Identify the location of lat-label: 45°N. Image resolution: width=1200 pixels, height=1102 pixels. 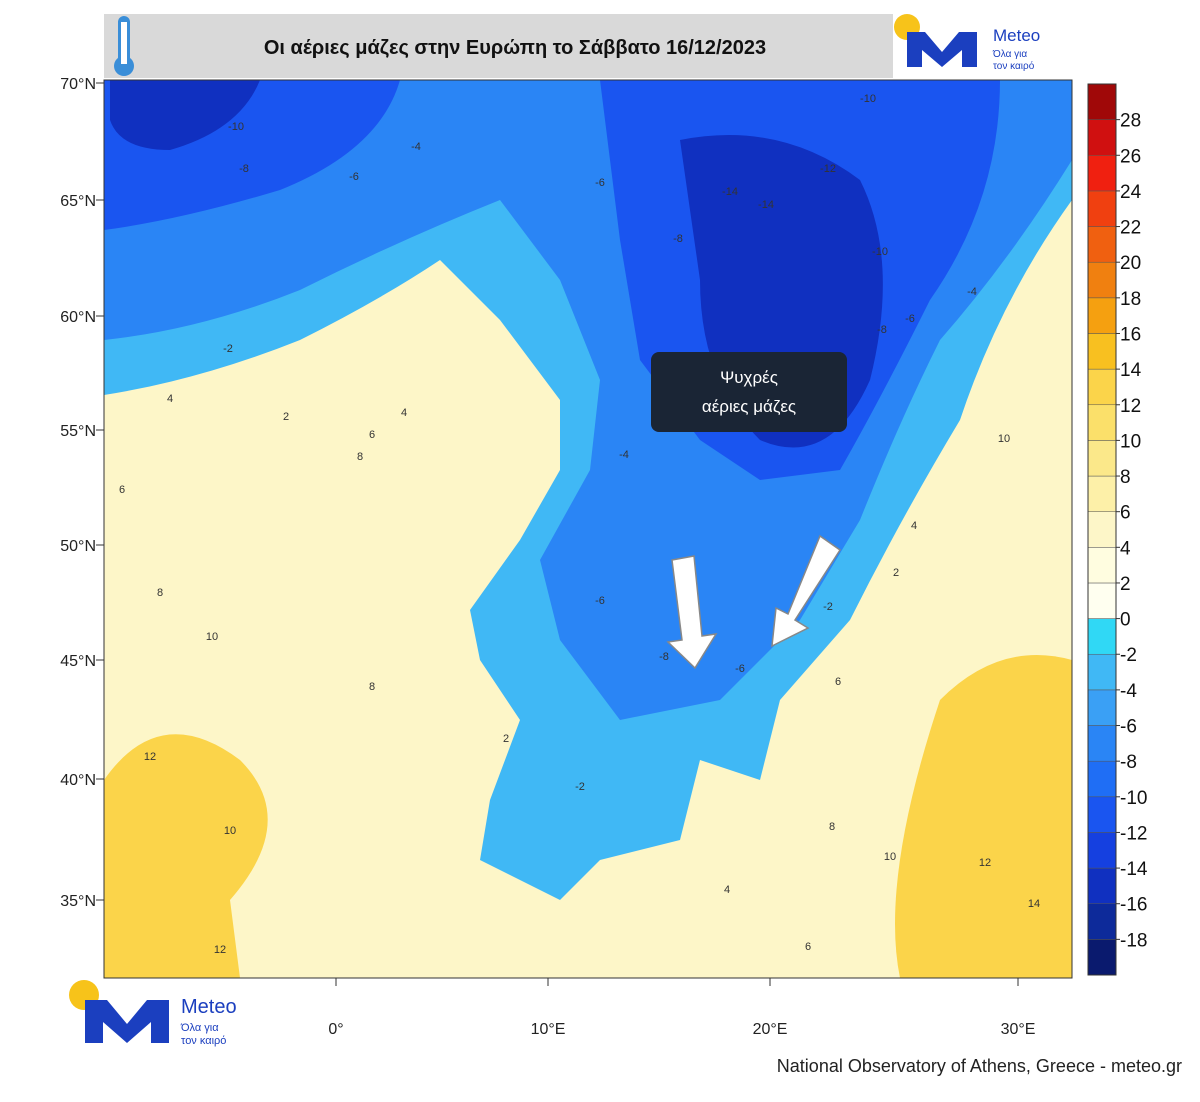
(78, 661).